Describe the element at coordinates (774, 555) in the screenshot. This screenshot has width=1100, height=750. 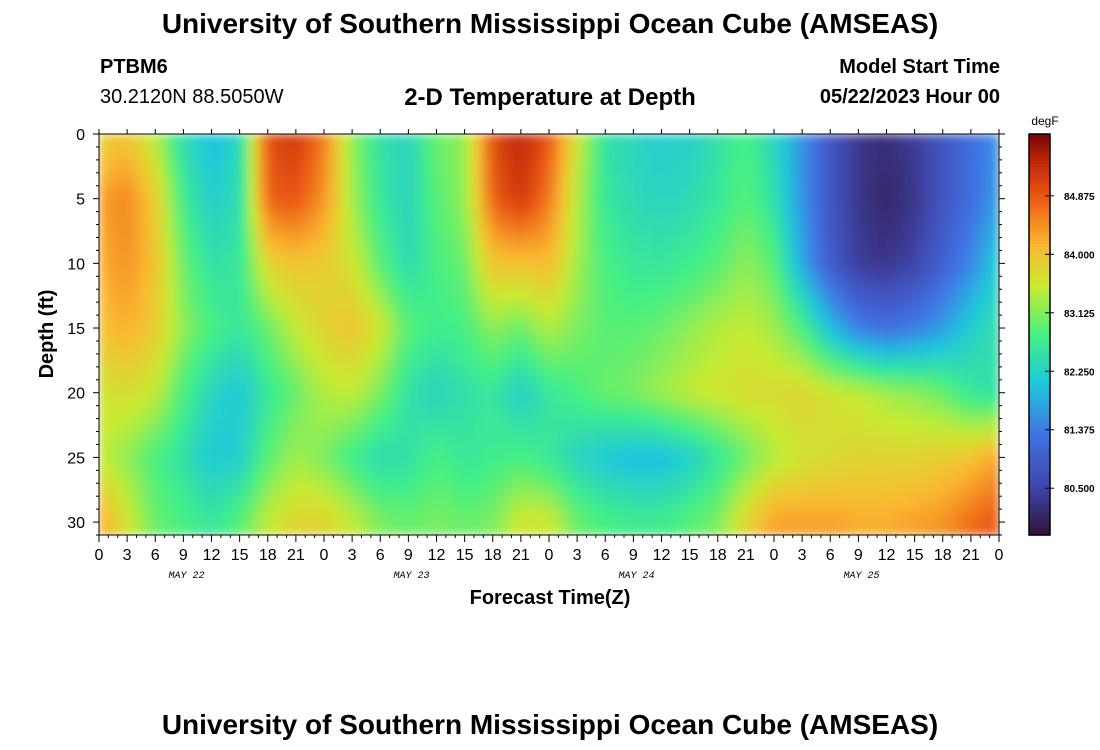
I see `x-tick-label: 0` at that location.